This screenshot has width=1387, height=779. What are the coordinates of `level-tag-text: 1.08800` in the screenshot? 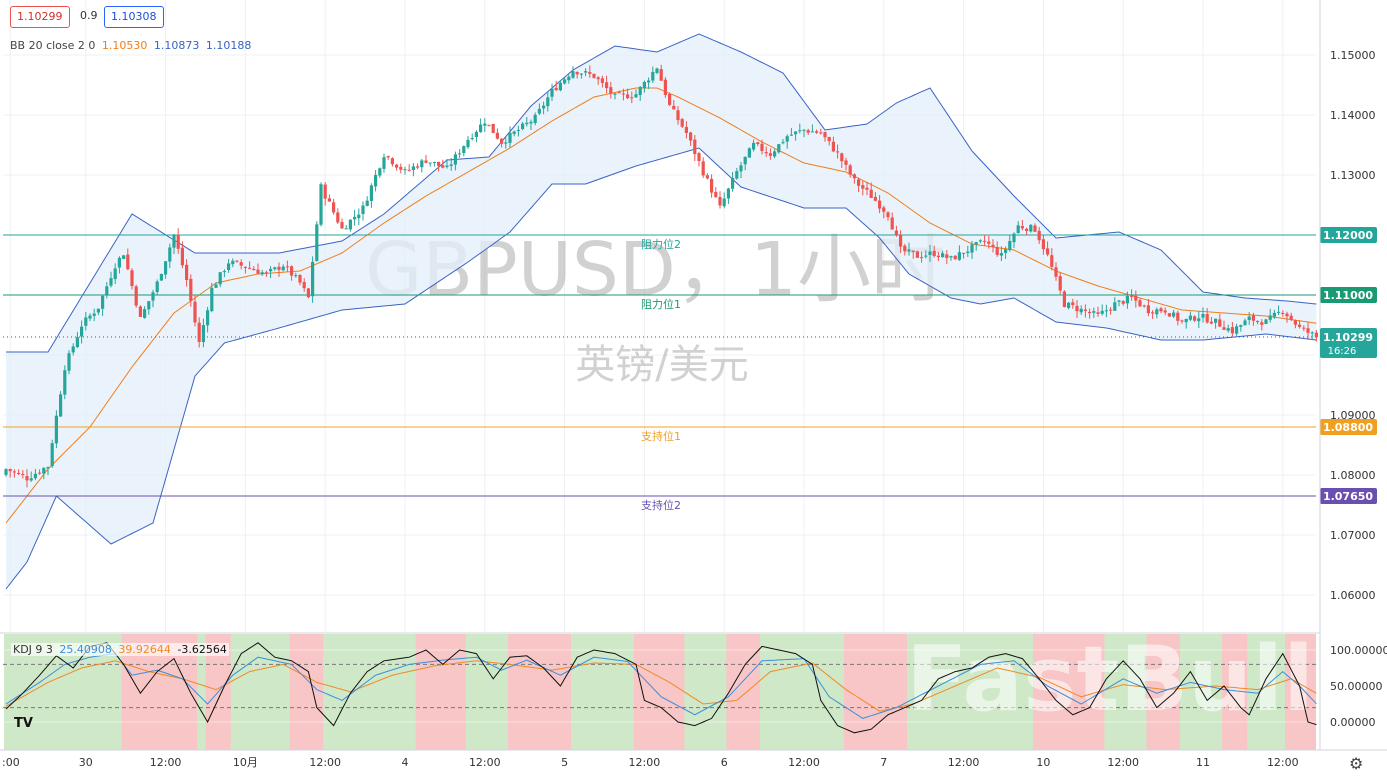 It's located at (1348, 427).